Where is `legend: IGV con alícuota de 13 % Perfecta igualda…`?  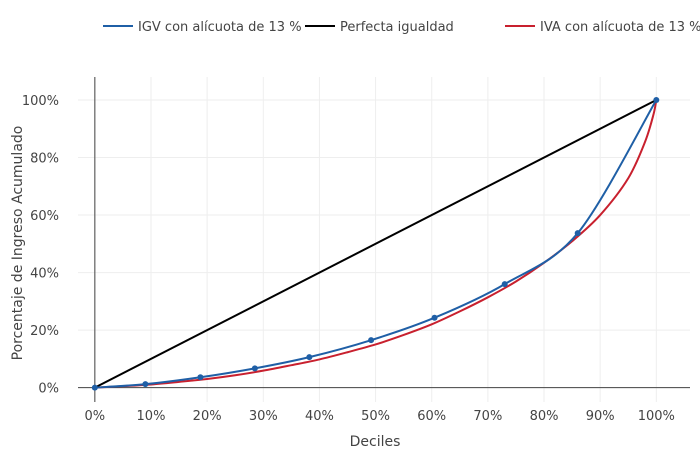
legend: IGV con alícuota de 13 % Perfecta igualda… is located at coordinates (401, 27).